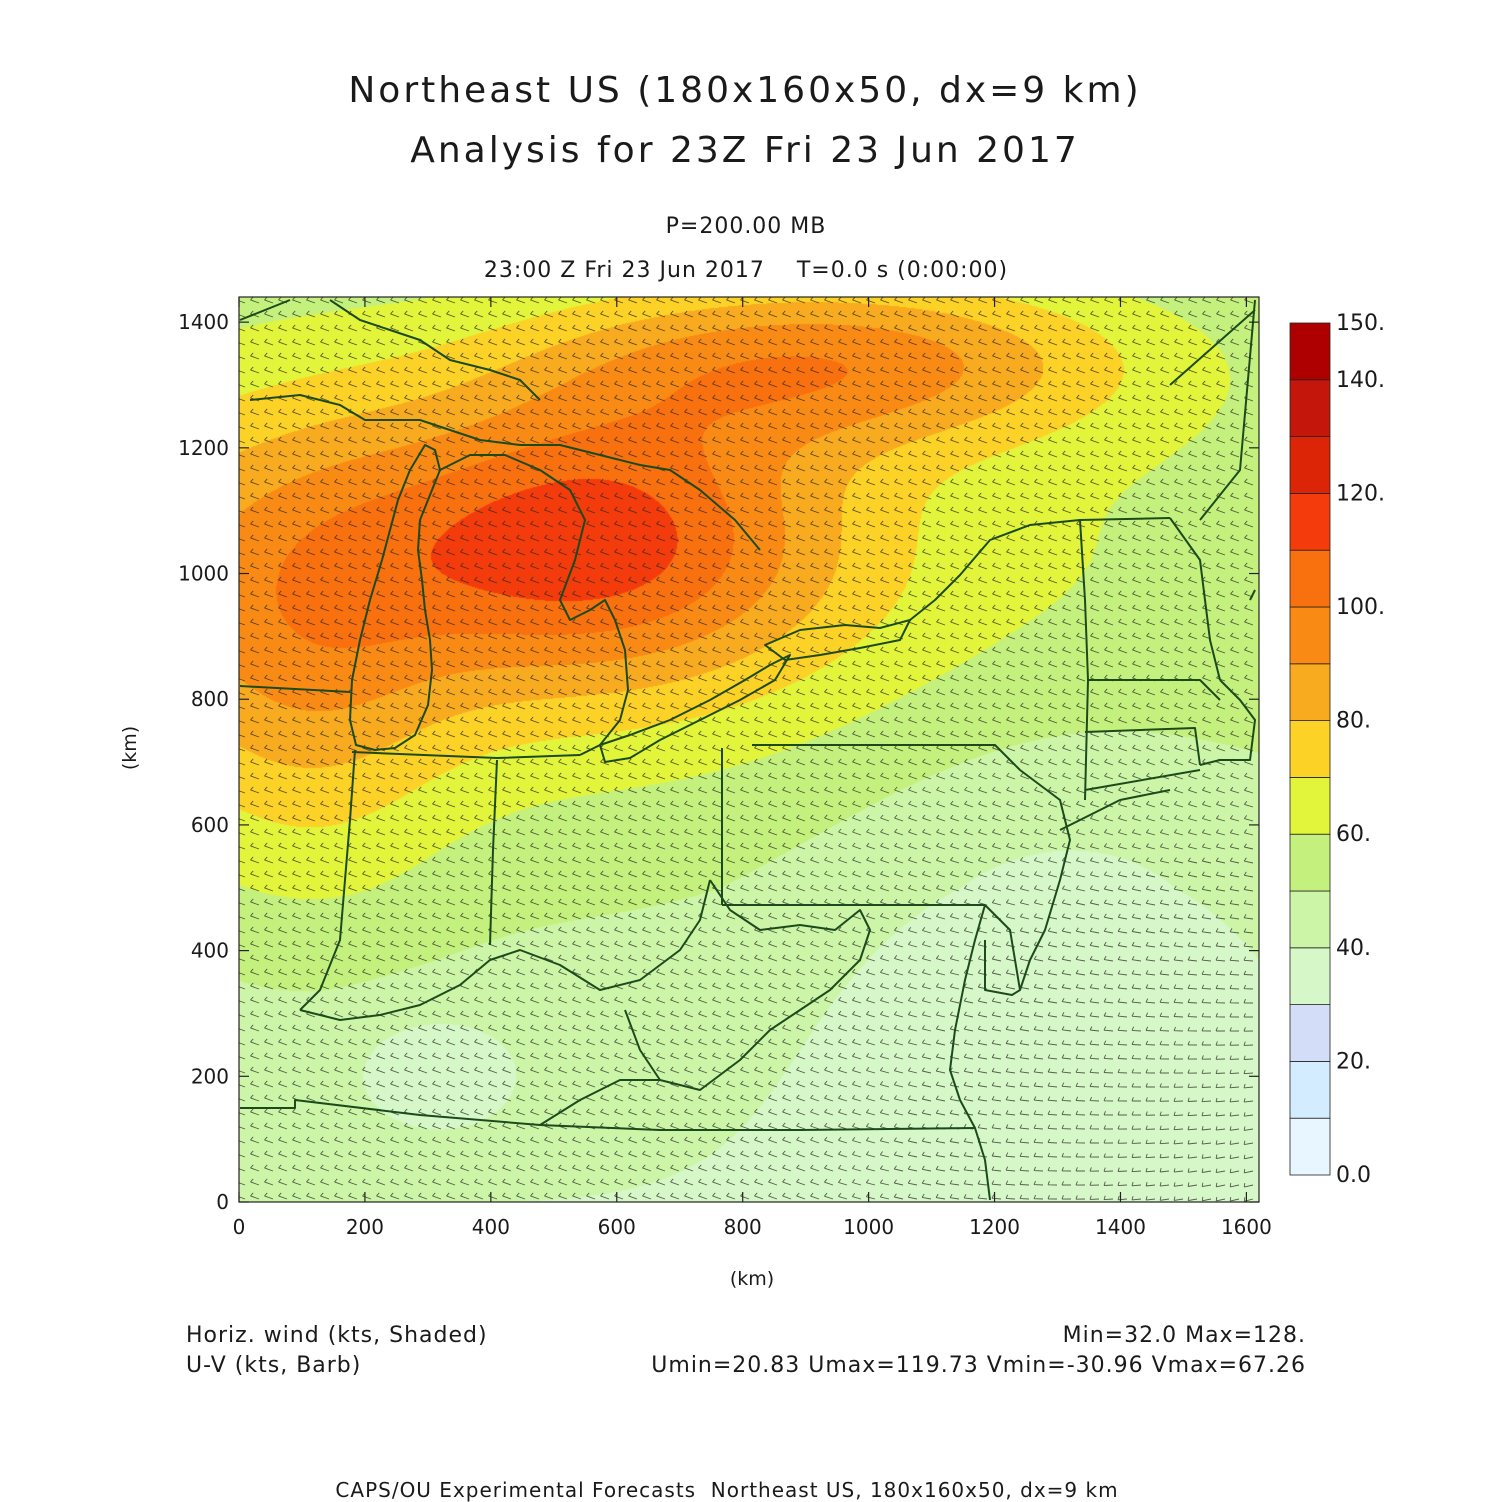  I want to click on colorbar-label: 40., so click(1353, 948).